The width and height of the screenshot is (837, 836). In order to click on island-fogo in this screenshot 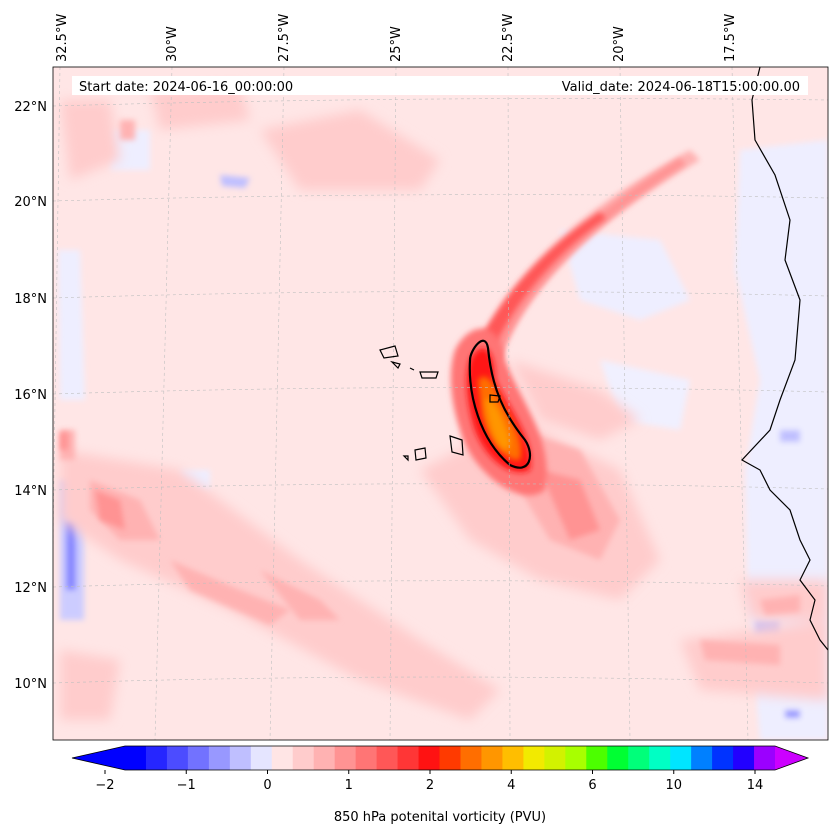, I will do `click(420, 454)`.